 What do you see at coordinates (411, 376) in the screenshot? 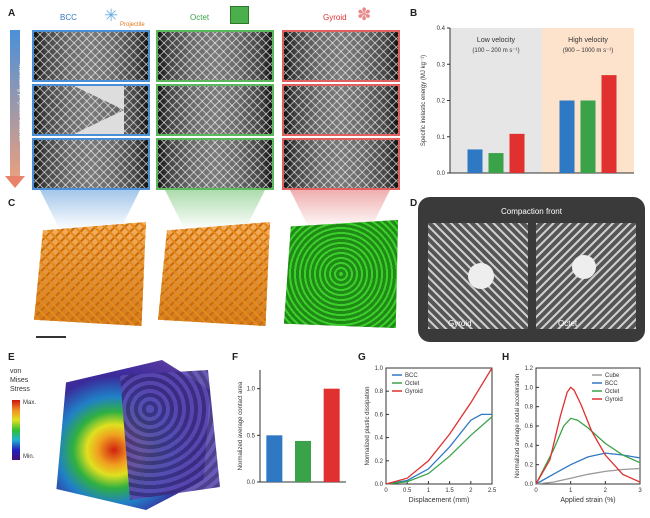
I see `g-legend-label-bcc: BCC` at bounding box center [411, 376].